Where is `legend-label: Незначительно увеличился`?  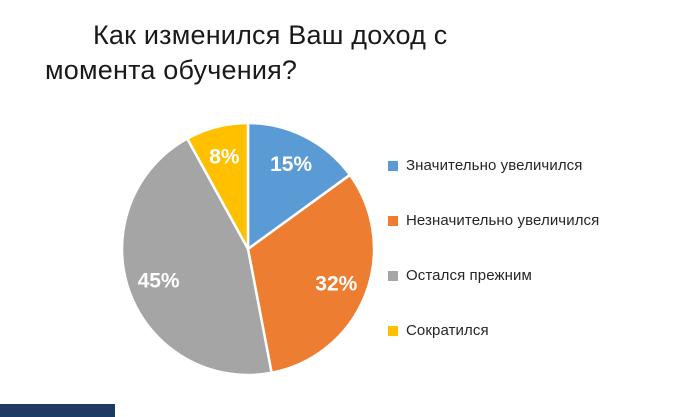 legend-label: Незначительно увеличился is located at coordinates (503, 220).